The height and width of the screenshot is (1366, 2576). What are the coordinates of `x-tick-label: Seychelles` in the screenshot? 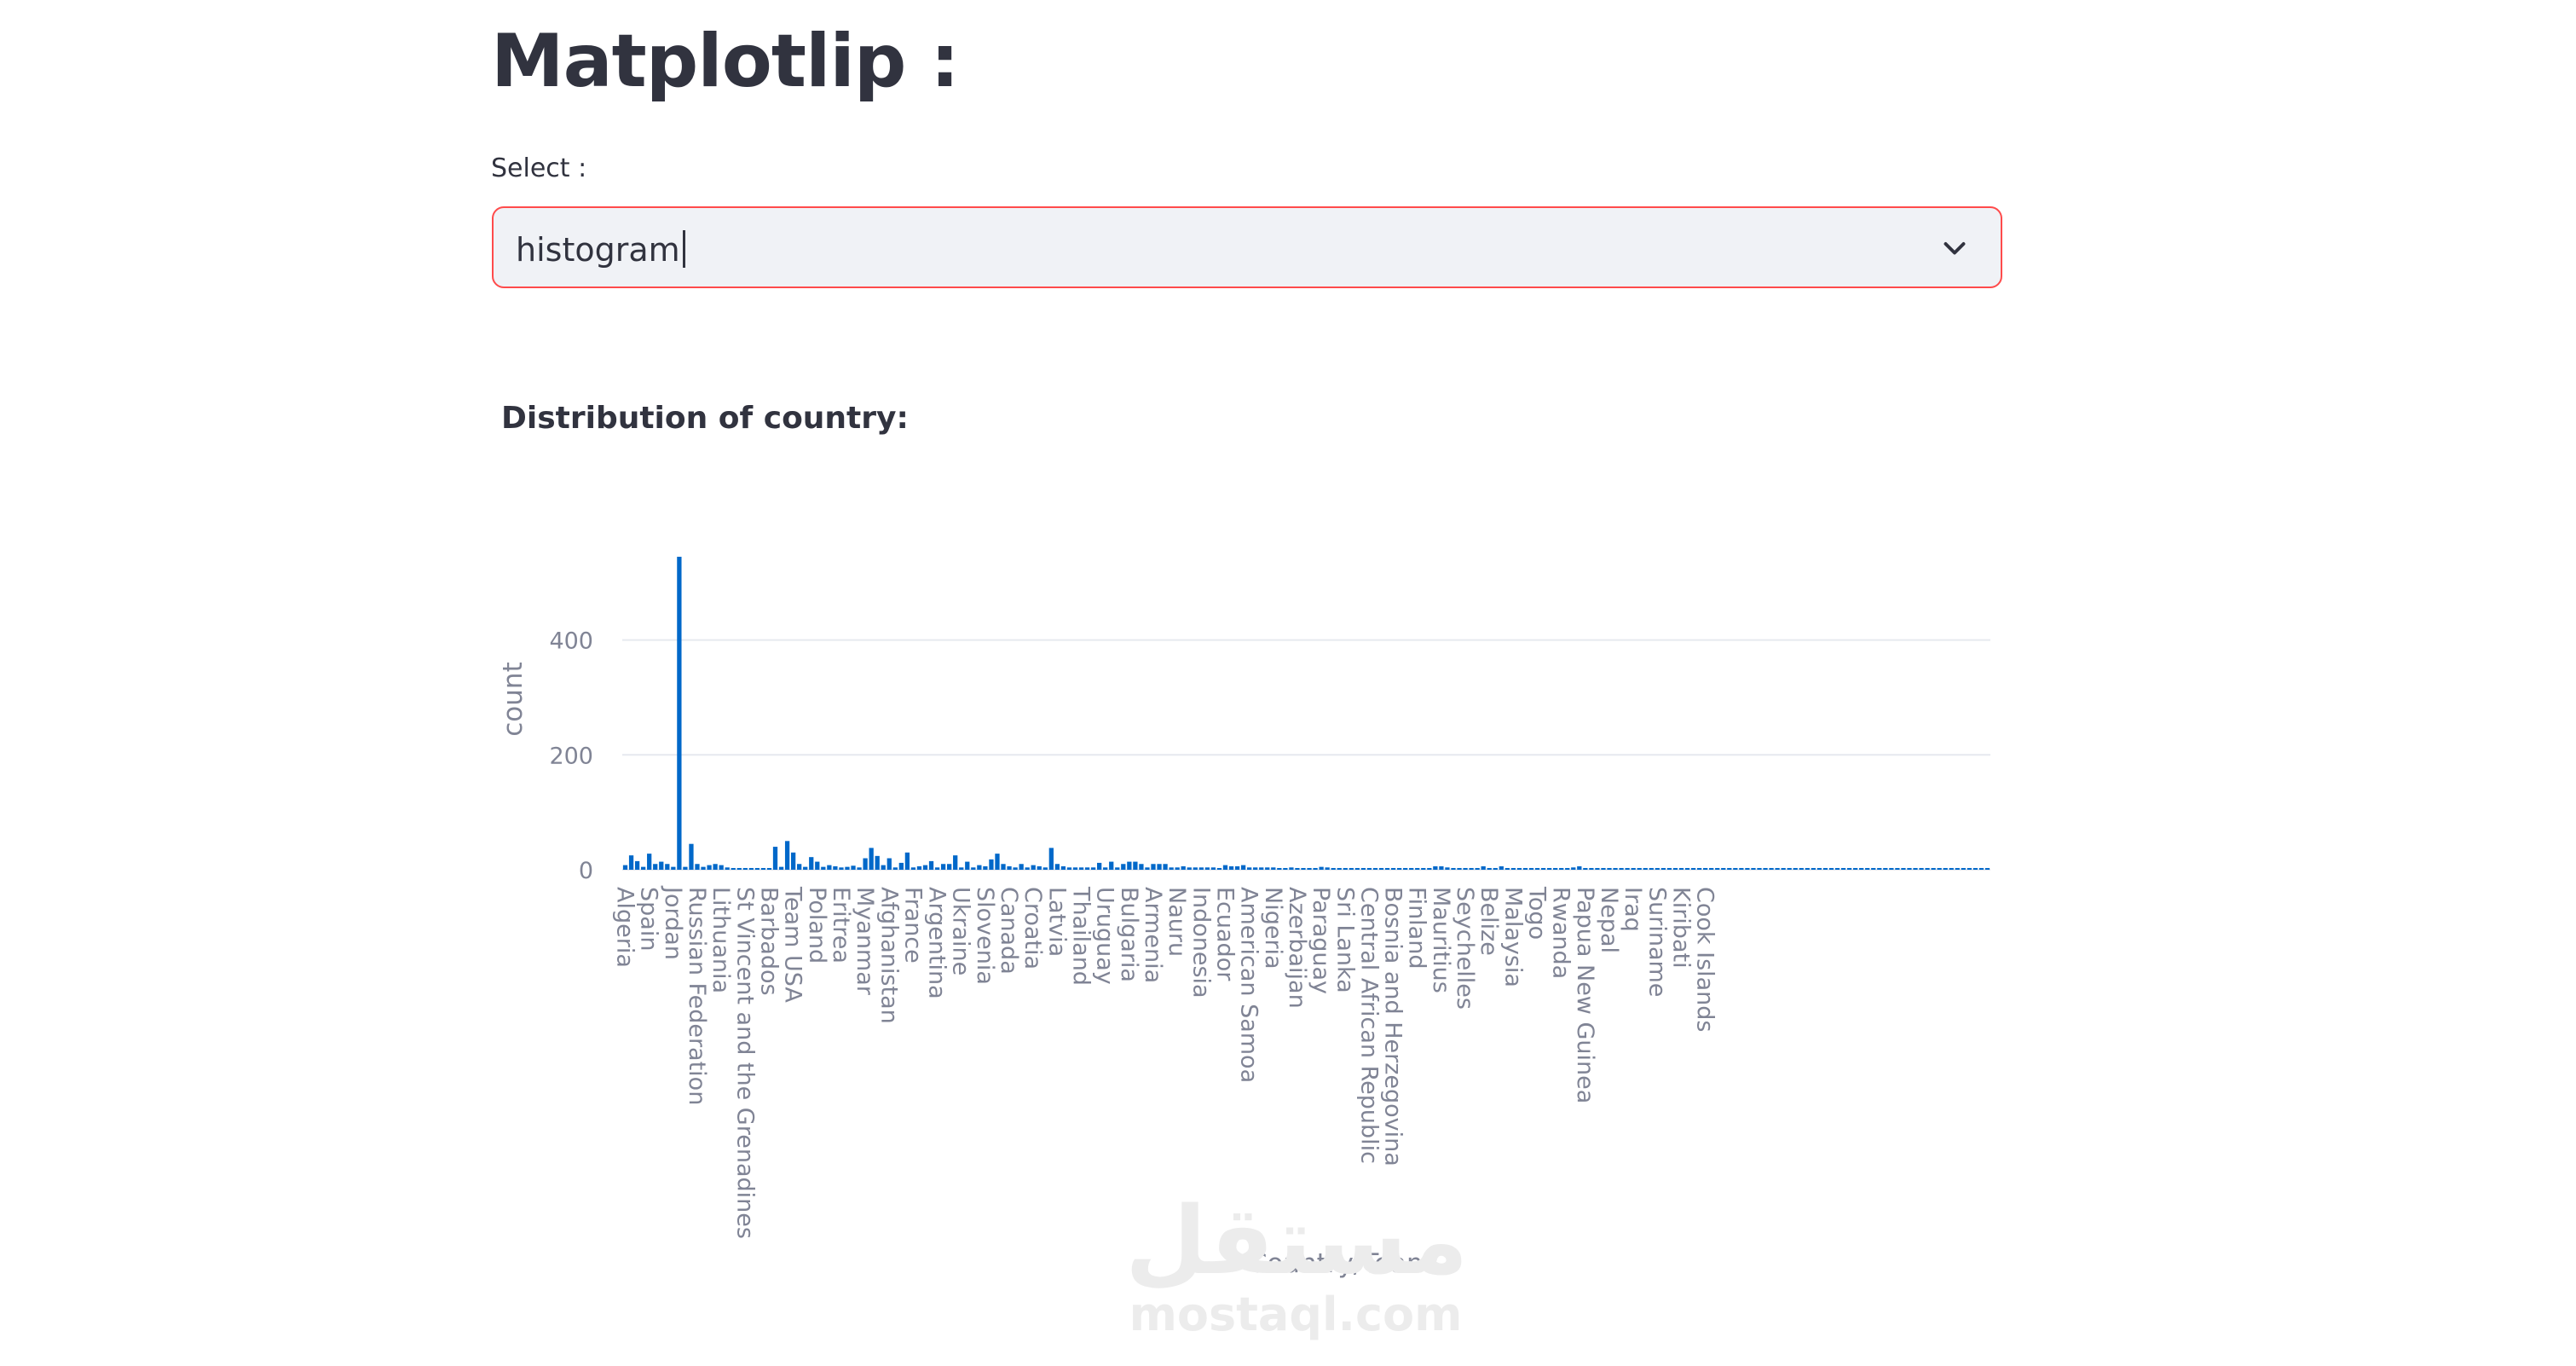 It's located at (1465, 948).